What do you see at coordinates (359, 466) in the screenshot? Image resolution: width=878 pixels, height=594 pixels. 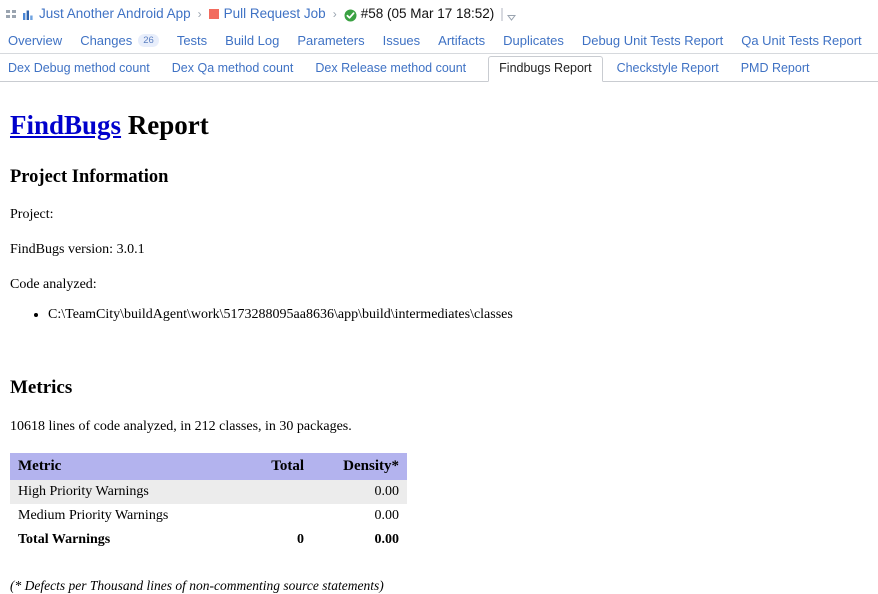 I see `column-header-density: Density*` at bounding box center [359, 466].